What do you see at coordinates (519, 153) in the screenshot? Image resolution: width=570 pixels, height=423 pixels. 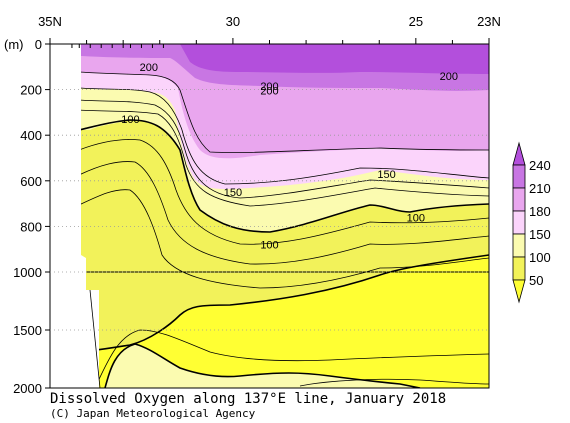 I see `colorbar-top-triangle` at bounding box center [519, 153].